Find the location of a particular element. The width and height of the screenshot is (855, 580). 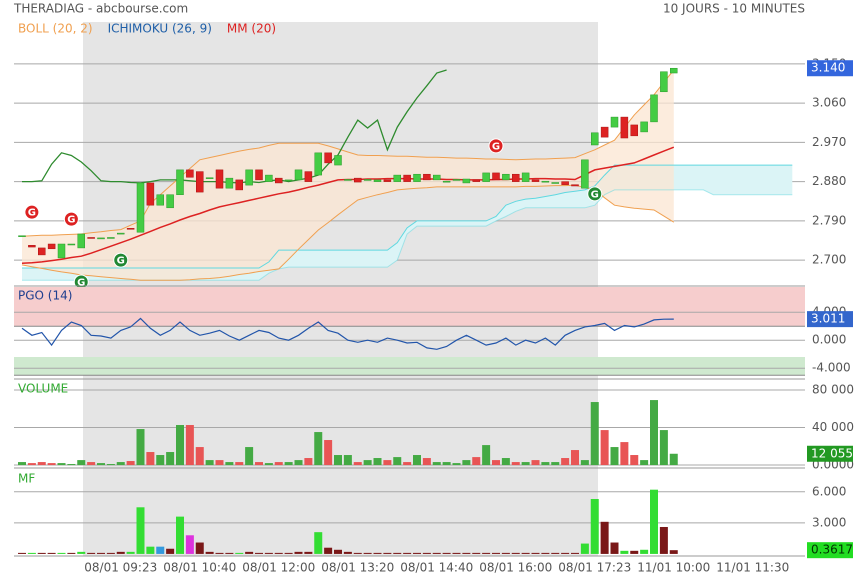

y-tick-label: 3.000 is located at coordinates (829, 522).